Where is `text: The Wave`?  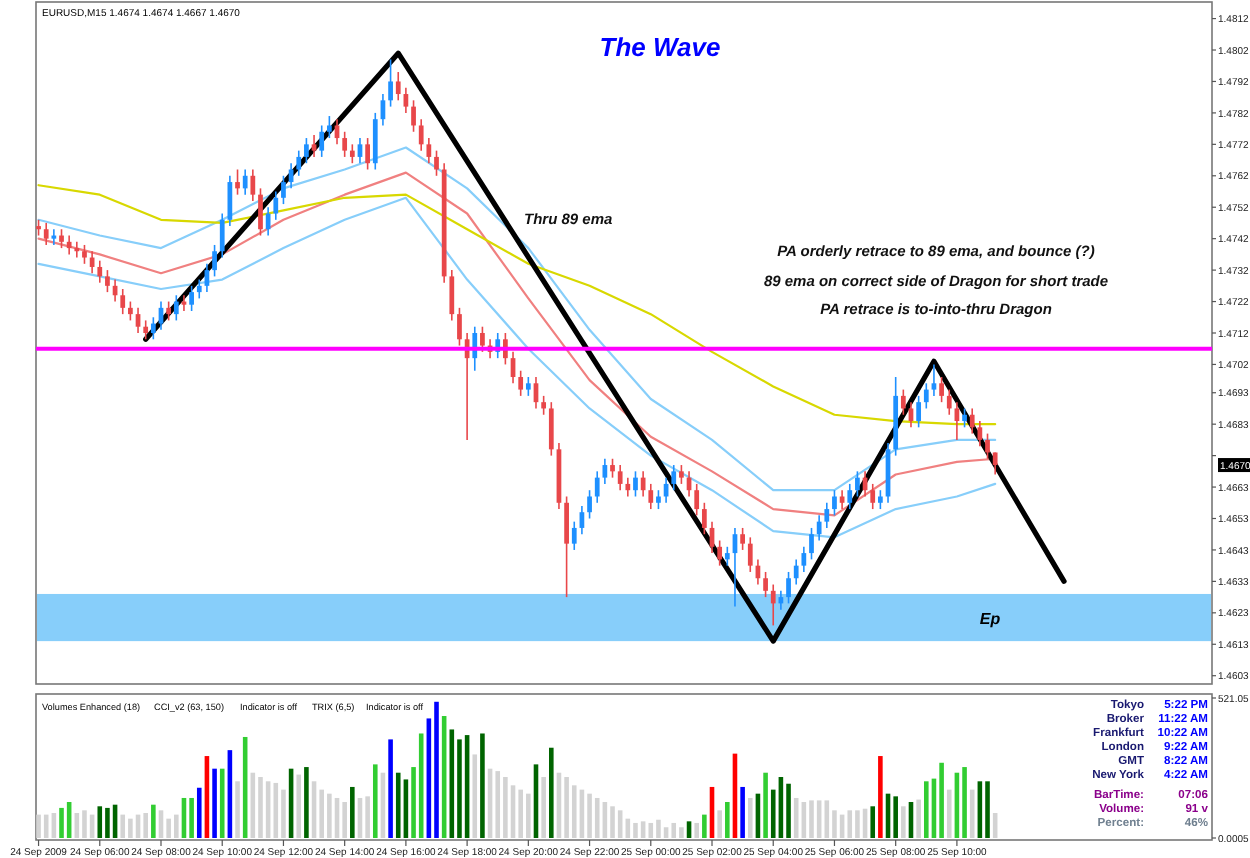 text: The Wave is located at coordinates (660, 47).